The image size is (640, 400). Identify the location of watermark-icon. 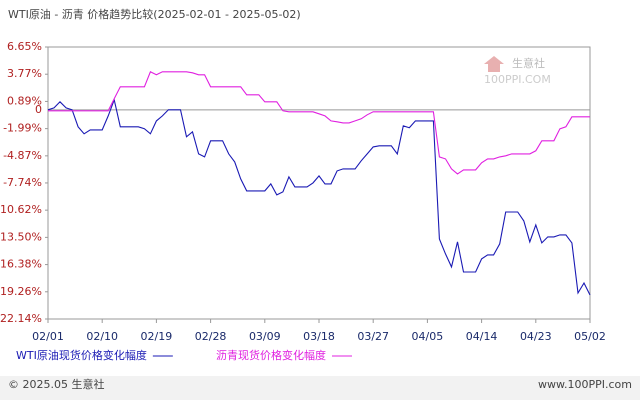
(494, 64).